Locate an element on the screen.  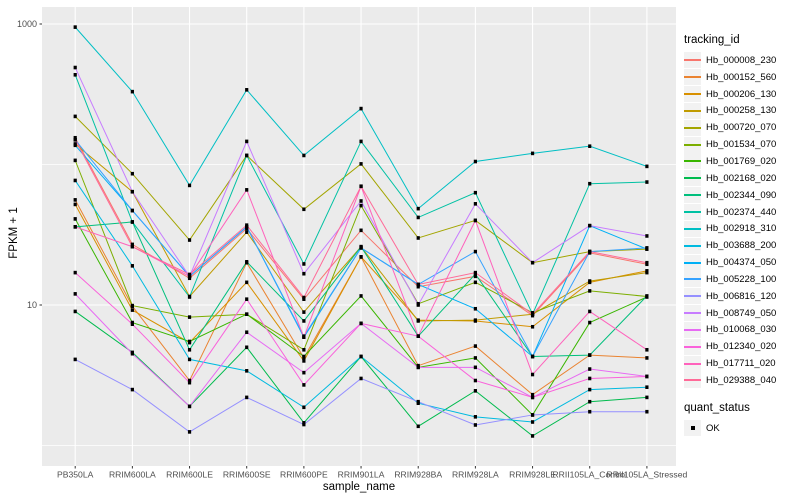
legend-item: Hb_001769_020 is located at coordinates (741, 161).